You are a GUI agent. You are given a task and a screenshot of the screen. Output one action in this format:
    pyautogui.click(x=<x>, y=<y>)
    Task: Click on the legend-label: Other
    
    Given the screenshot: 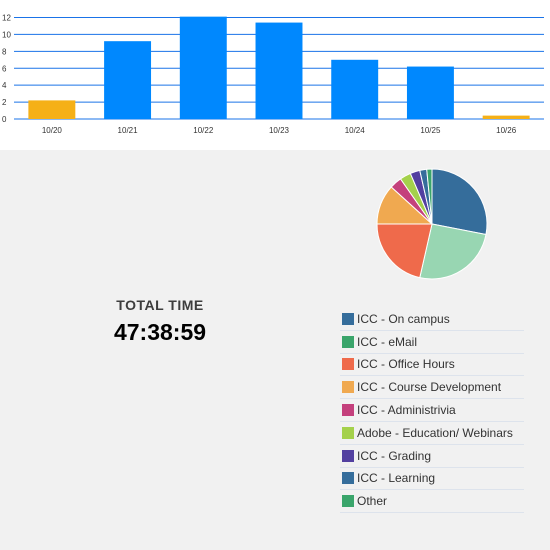 What is the action you would take?
    pyautogui.click(x=372, y=501)
    